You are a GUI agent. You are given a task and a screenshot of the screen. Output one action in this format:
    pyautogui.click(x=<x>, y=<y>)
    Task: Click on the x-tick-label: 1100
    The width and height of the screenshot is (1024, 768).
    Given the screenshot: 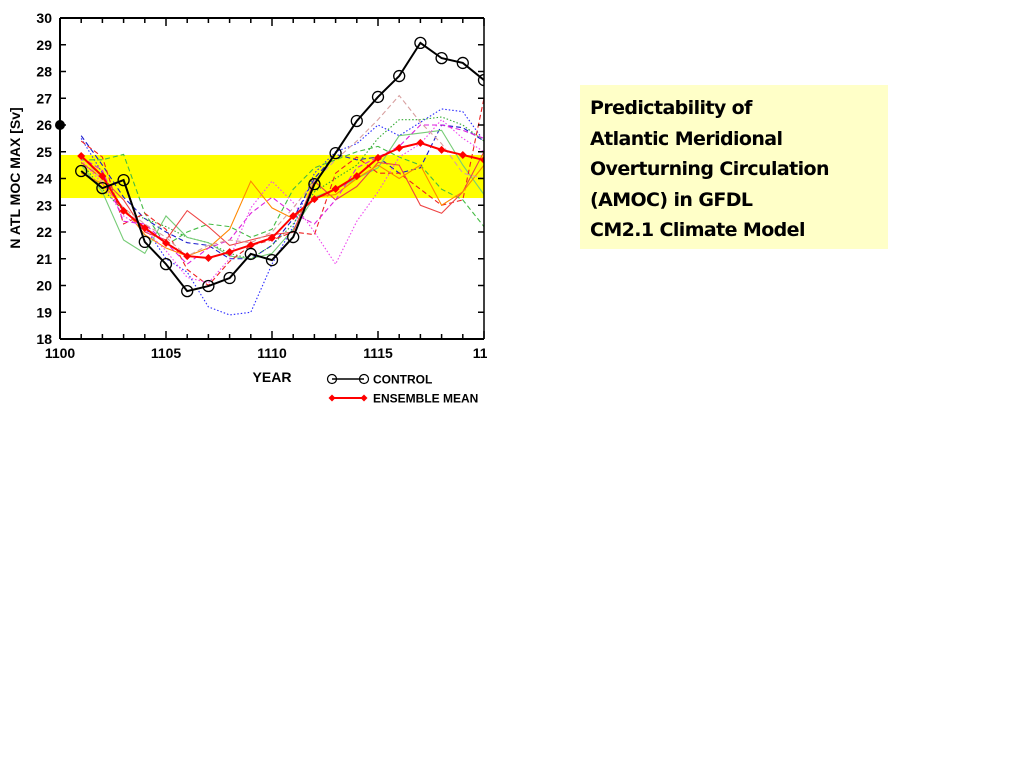 What is the action you would take?
    pyautogui.click(x=60, y=353)
    